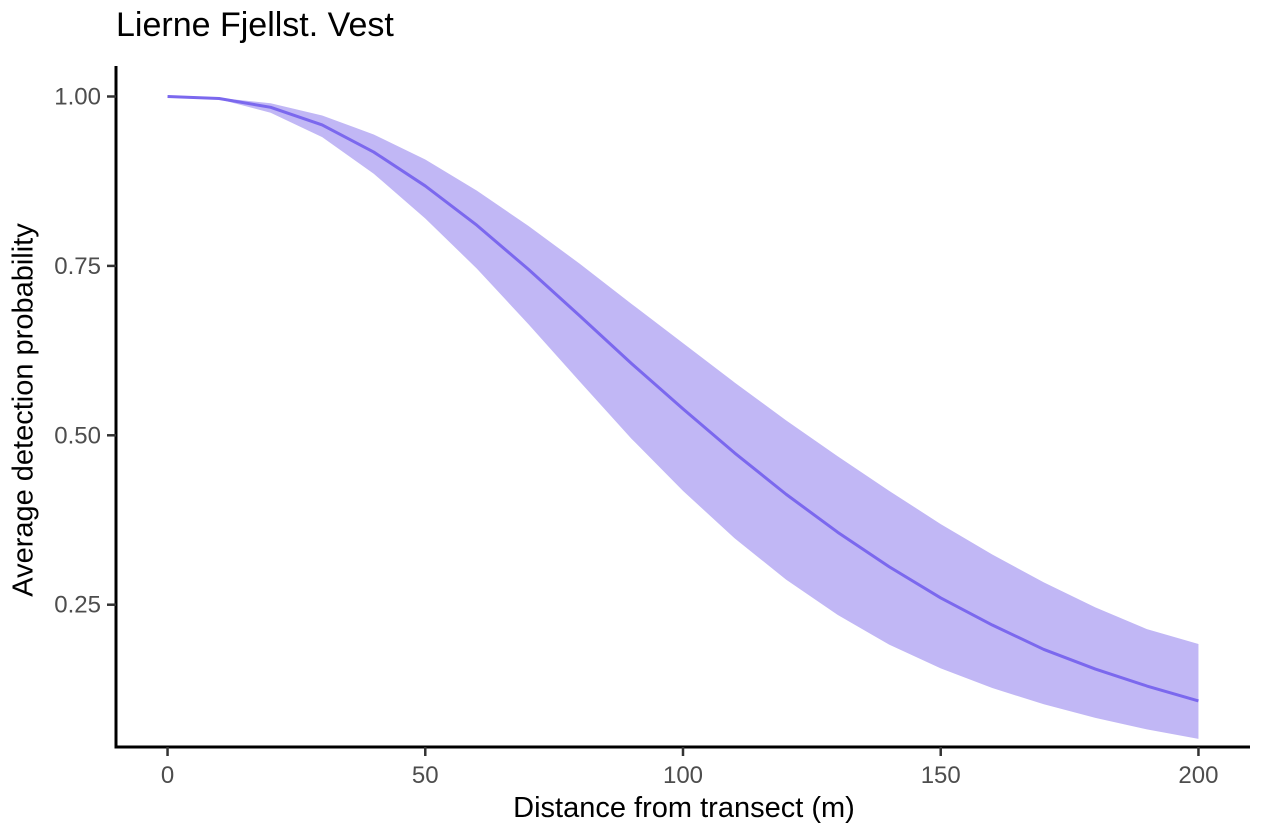 Image resolution: width=1264 pixels, height=838 pixels. I want to click on y-tick-label: 1.00, so click(77, 96).